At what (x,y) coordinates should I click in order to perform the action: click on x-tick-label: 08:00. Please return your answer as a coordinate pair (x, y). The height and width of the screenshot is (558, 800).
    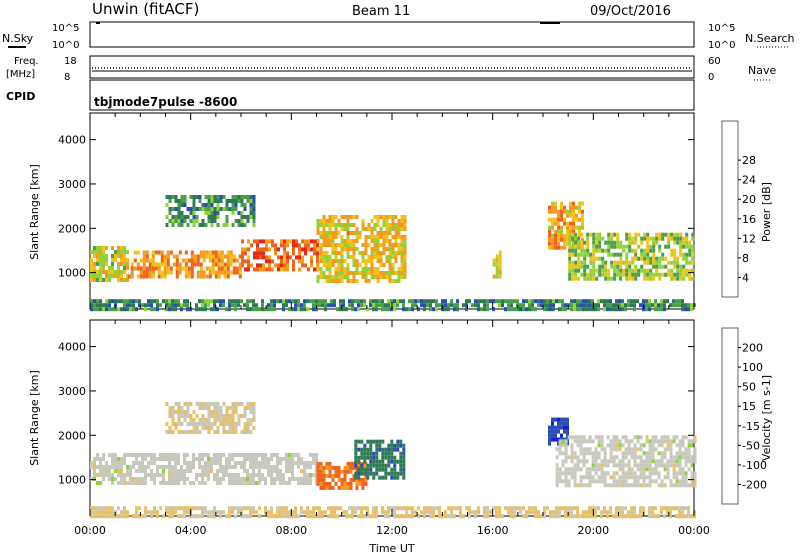
    Looking at the image, I should click on (291, 530).